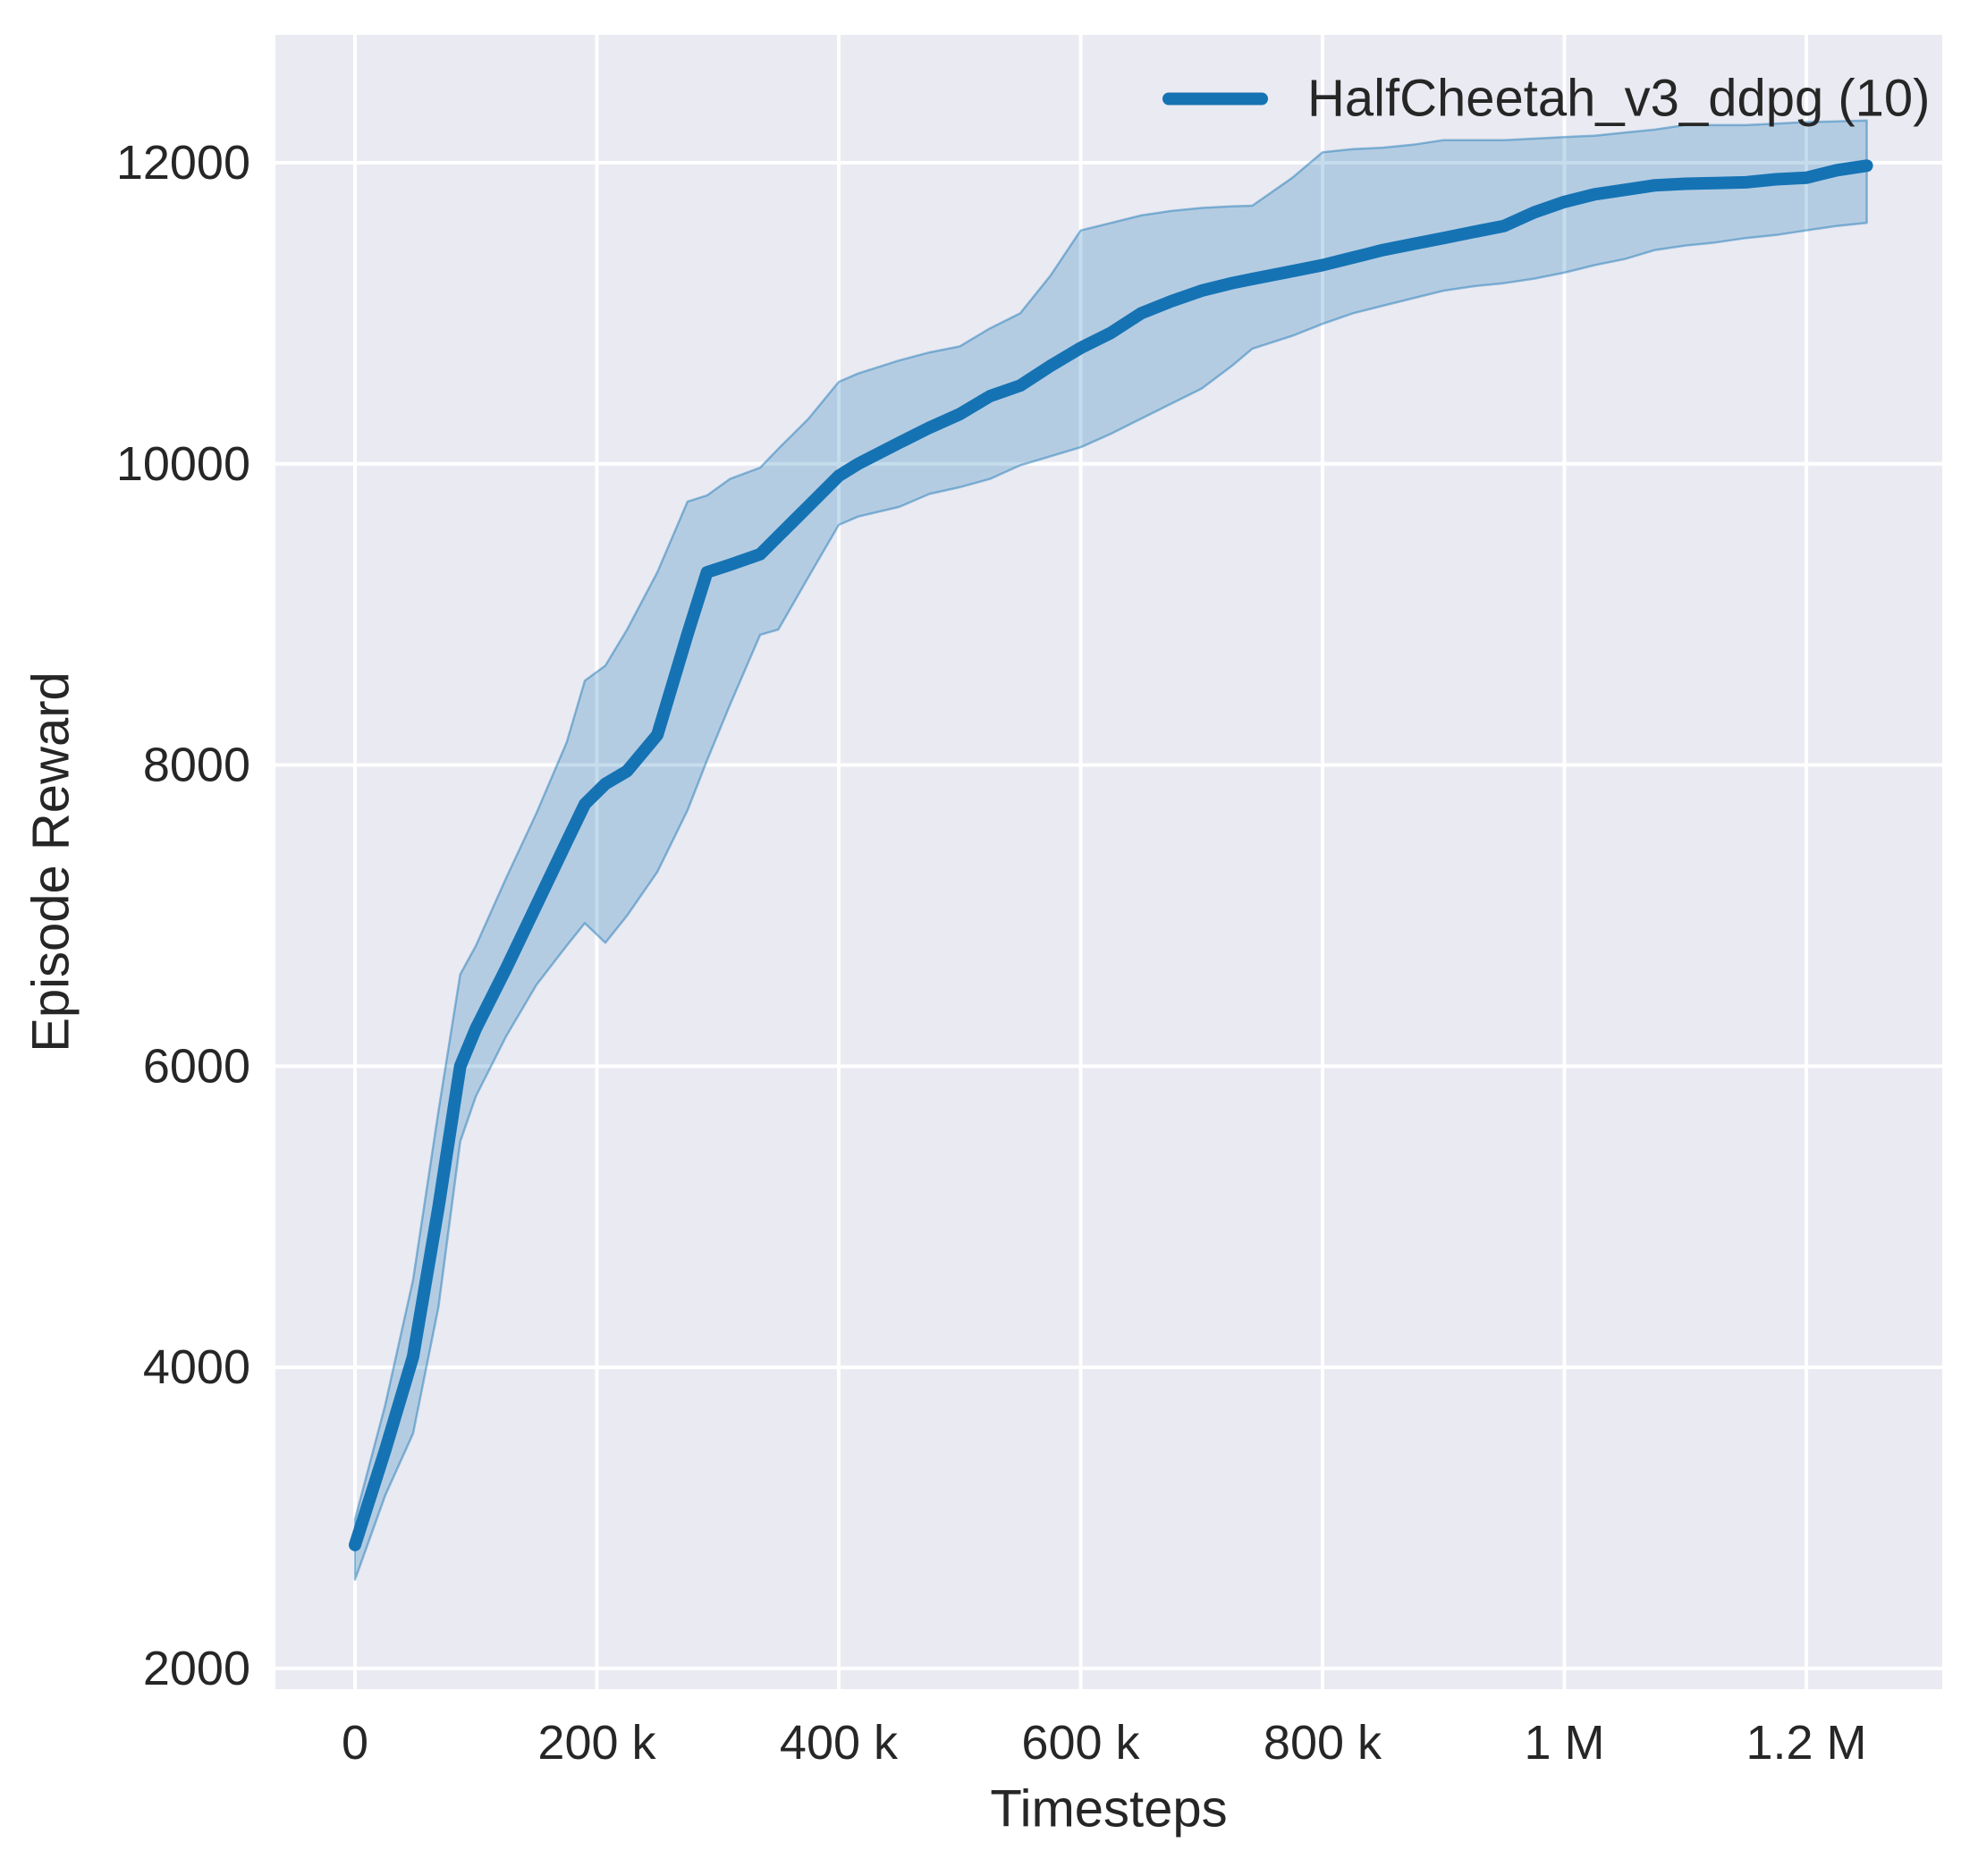  What do you see at coordinates (183, 163) in the screenshot?
I see `y-tick-label: 12000` at bounding box center [183, 163].